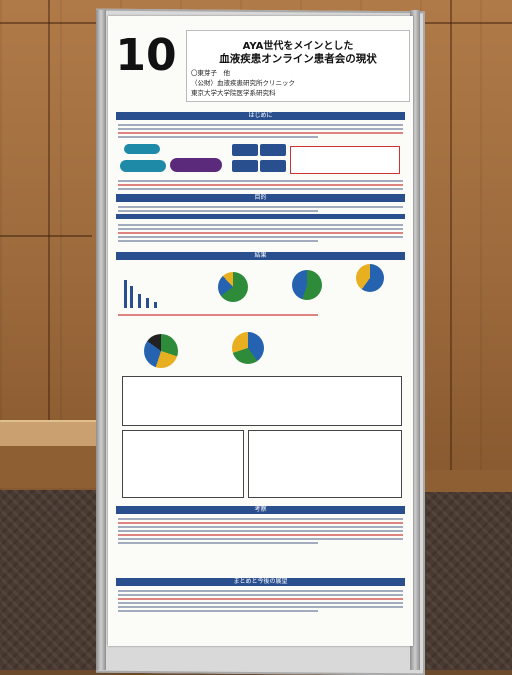 The height and width of the screenshot is (675, 512). What do you see at coordinates (260, 256) in the screenshot?
I see `section-header-results: 結果` at bounding box center [260, 256].